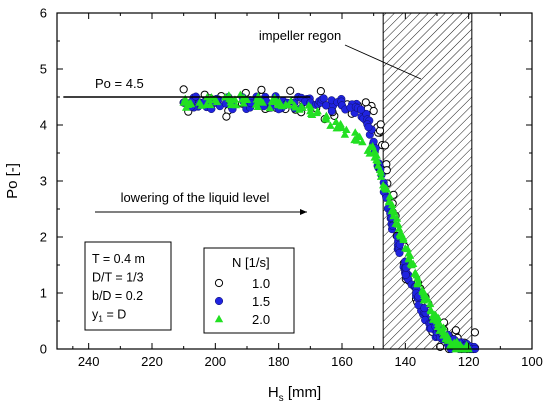 The image size is (550, 411). What do you see at coordinates (247, 99) in the screenshot?
I see `point-2.0-190` at bounding box center [247, 99].